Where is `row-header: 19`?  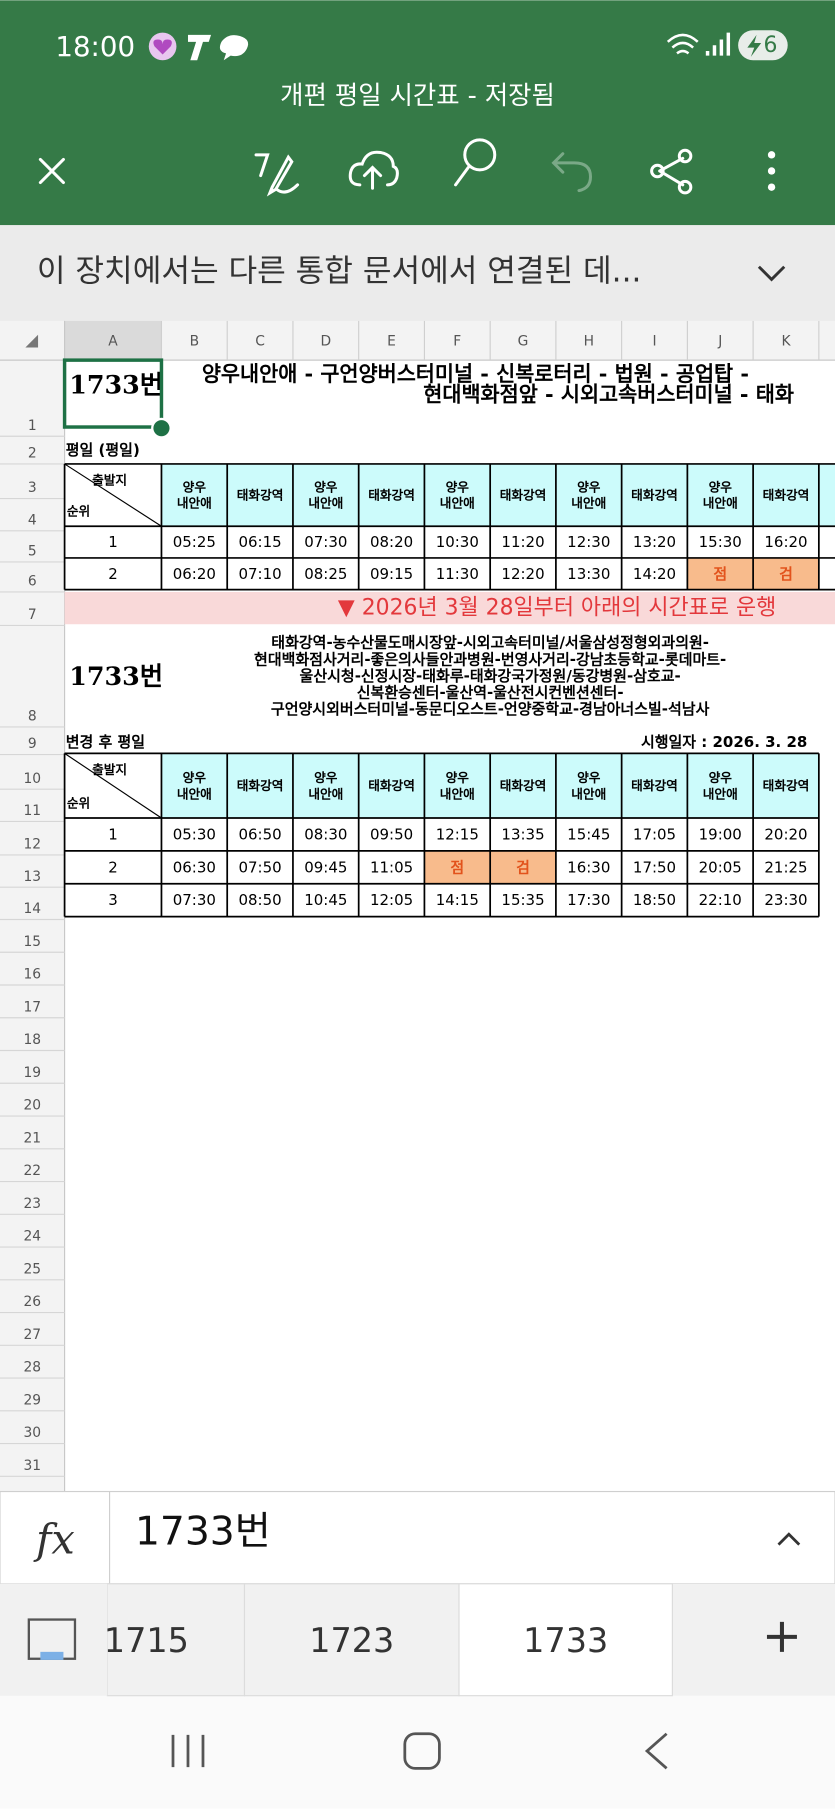
row-header: 19 is located at coordinates (32, 1073).